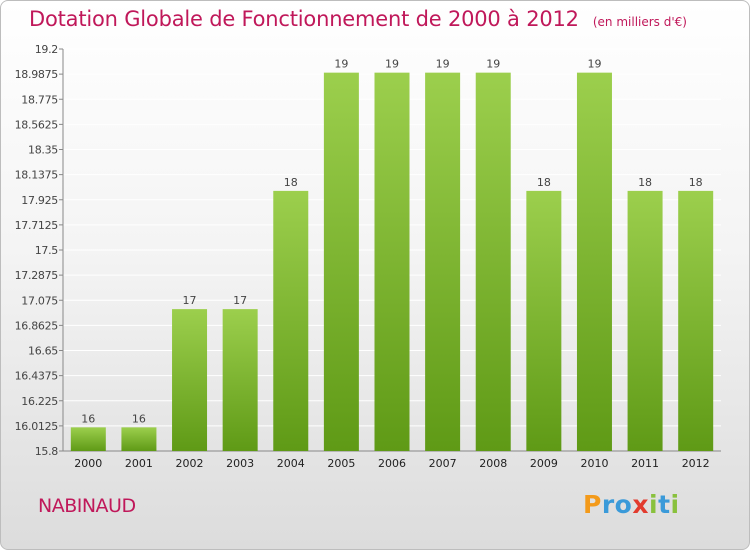 This screenshot has width=750, height=550. Describe the element at coordinates (37, 124) in the screenshot. I see `y-tick-label: 18.5625` at that location.